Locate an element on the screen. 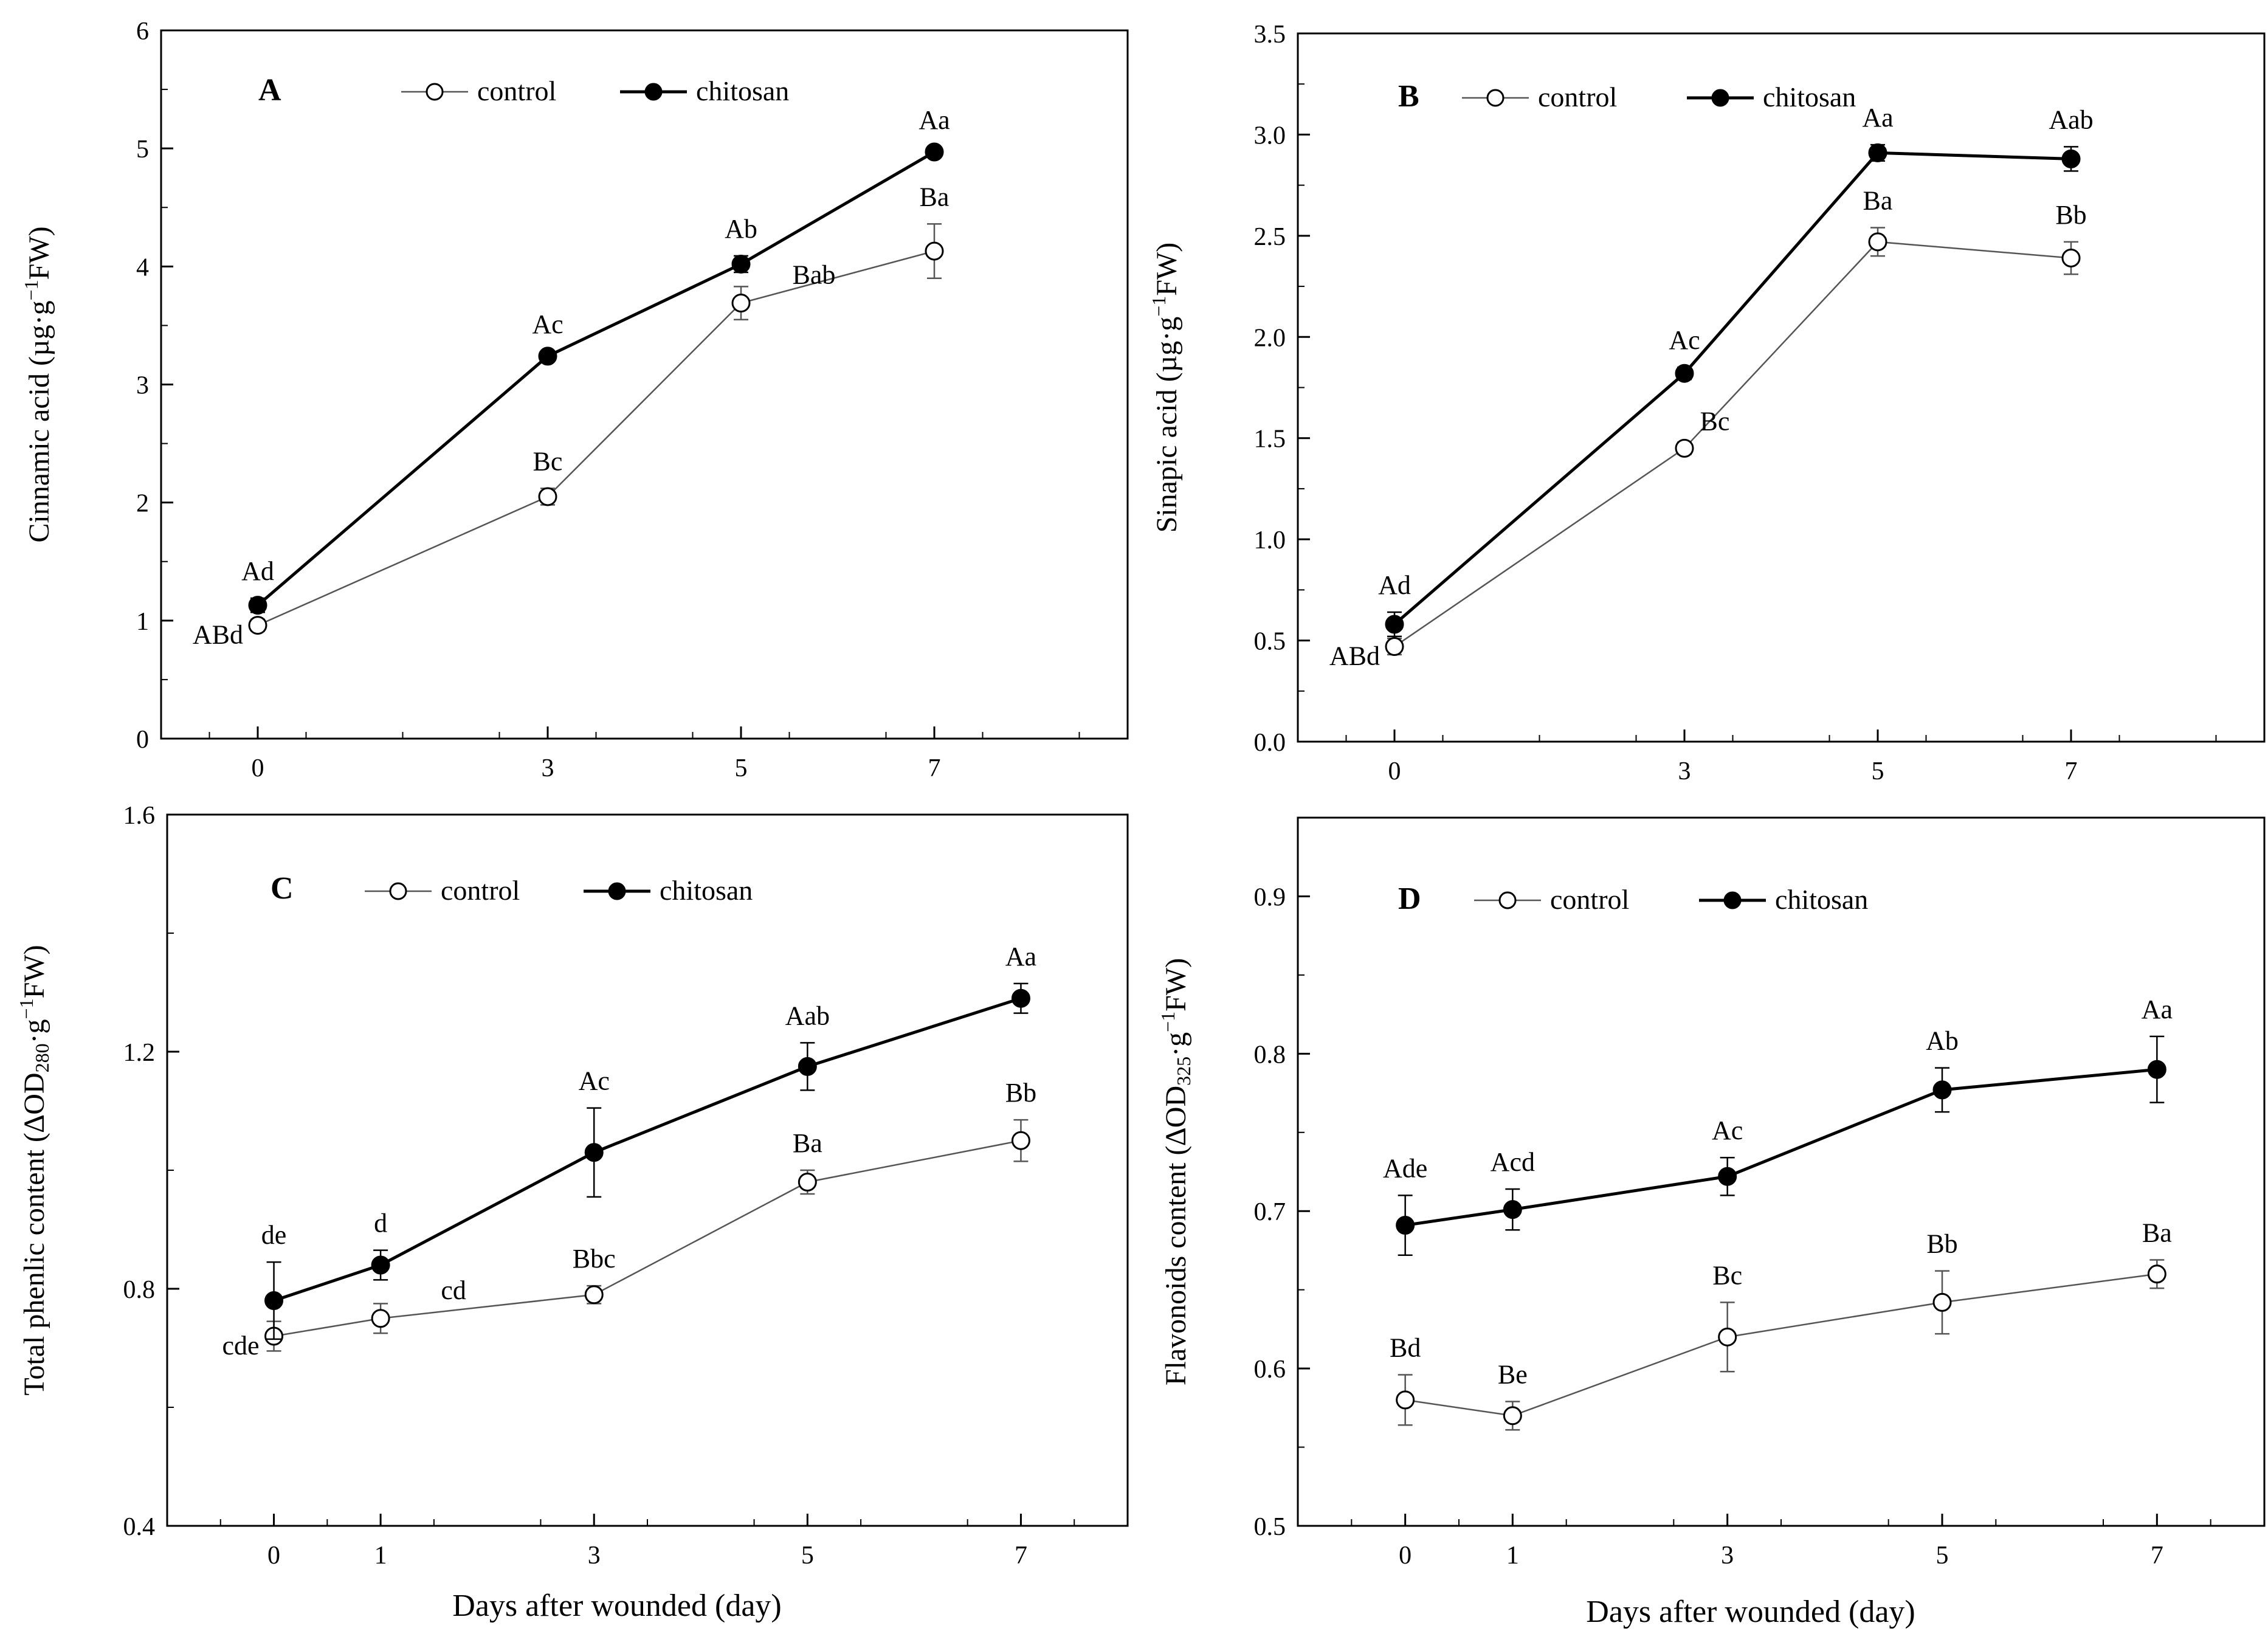  panel-letter: D is located at coordinates (1409, 898).